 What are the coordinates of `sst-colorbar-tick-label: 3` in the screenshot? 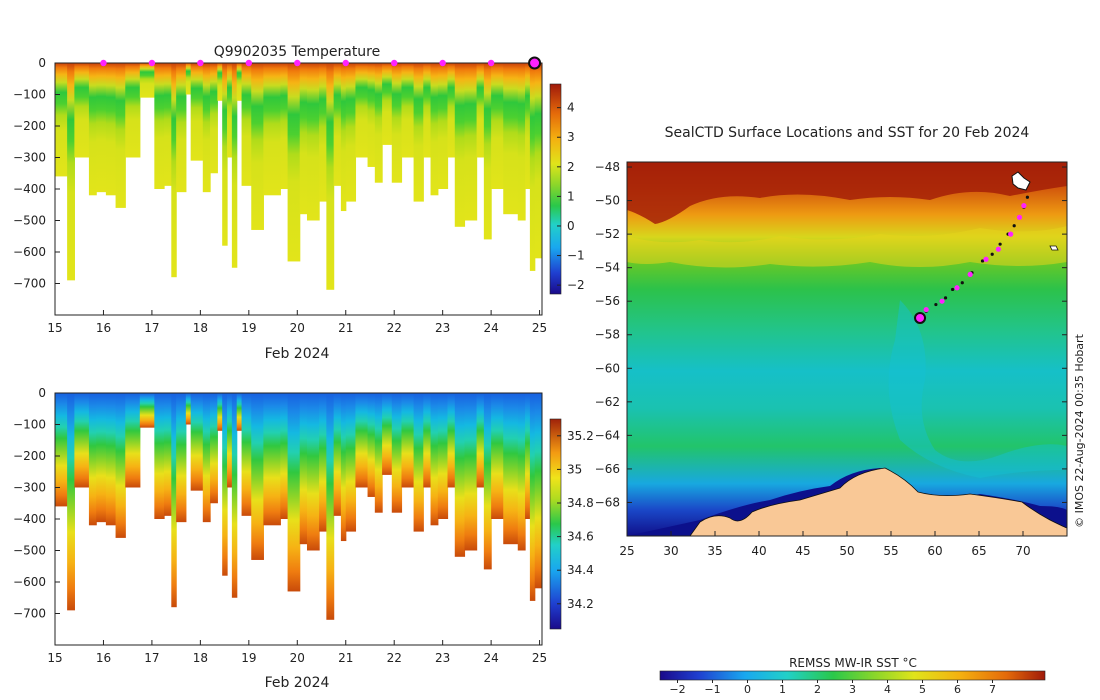 It's located at (852, 689).